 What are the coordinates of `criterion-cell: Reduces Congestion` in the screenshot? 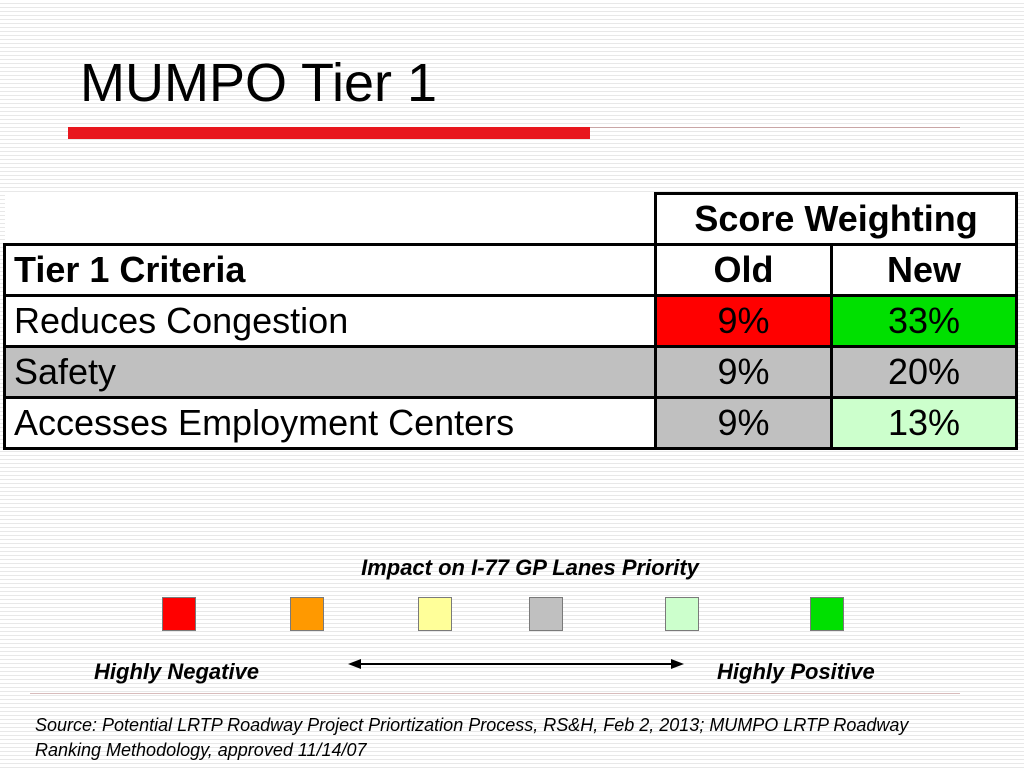 It's located at (330, 321).